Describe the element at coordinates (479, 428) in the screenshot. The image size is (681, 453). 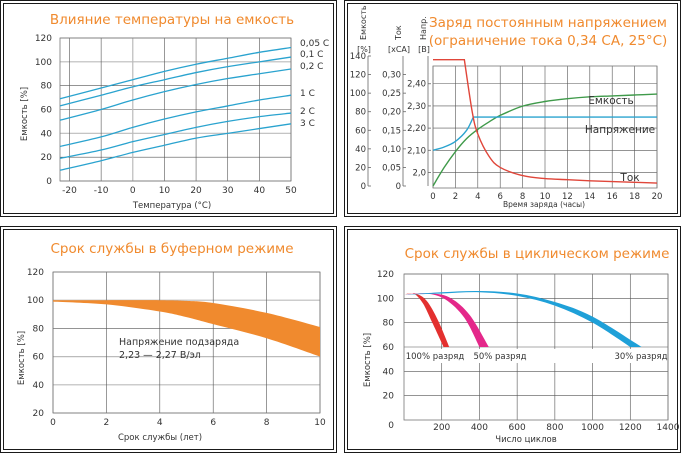
I see `x-tick-label: 400` at that location.